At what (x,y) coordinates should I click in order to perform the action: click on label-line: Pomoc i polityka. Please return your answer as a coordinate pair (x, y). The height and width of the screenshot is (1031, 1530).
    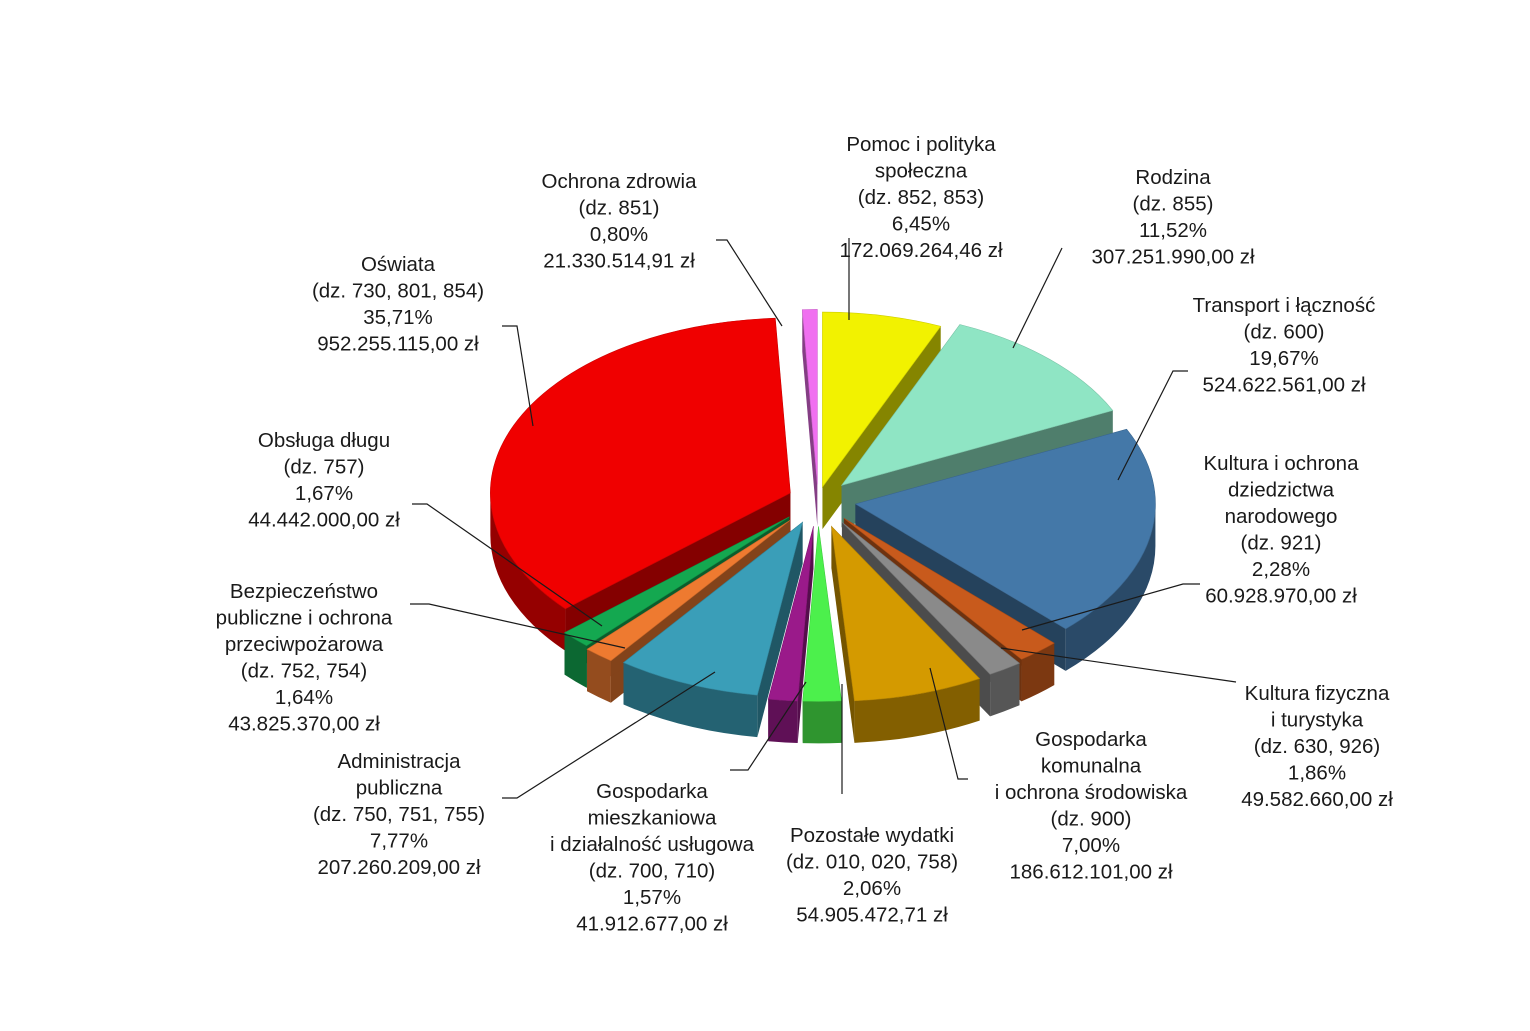
    Looking at the image, I should click on (921, 144).